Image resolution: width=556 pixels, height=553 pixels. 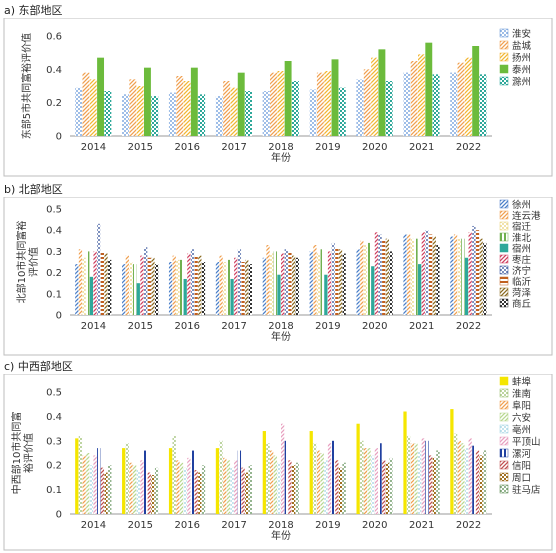 I want to click on bar-临沂-2017, so click(x=243, y=288).